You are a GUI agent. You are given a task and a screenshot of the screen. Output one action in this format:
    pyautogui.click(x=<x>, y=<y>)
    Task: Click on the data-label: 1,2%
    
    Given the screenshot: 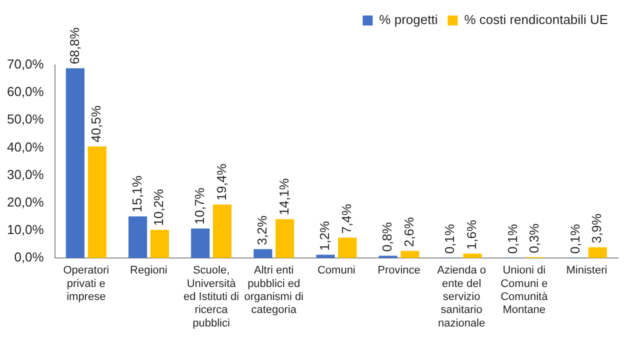 What is the action you would take?
    pyautogui.click(x=324, y=235)
    